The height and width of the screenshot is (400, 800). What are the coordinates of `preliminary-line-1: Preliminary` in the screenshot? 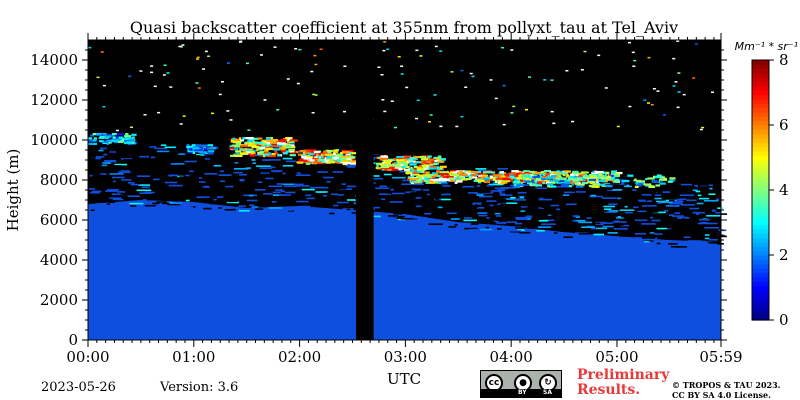 It's located at (623, 375).